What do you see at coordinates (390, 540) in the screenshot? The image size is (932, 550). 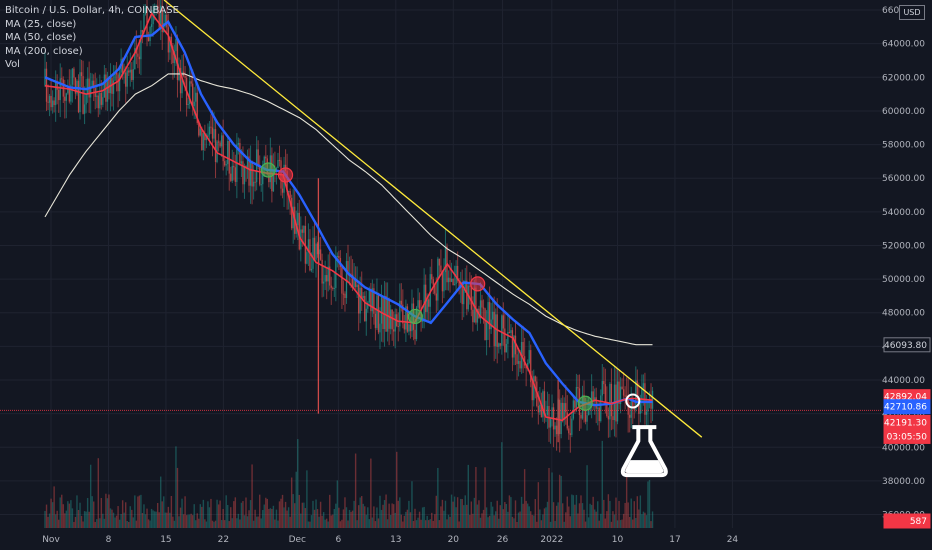 I see `time-axis: Nov 8 15 22 Dec 6 13 20 26 2022 10 17 24` at bounding box center [390, 540].